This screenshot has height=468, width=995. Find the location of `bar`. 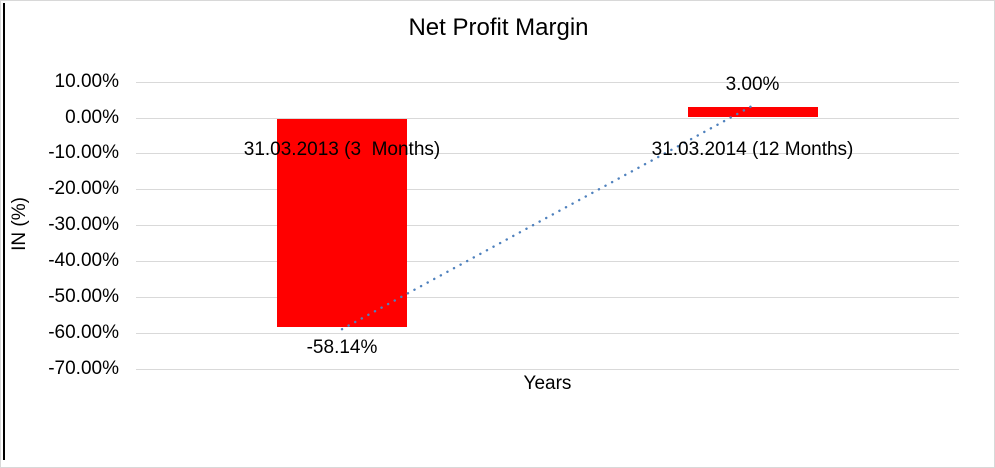

bar is located at coordinates (752, 112).